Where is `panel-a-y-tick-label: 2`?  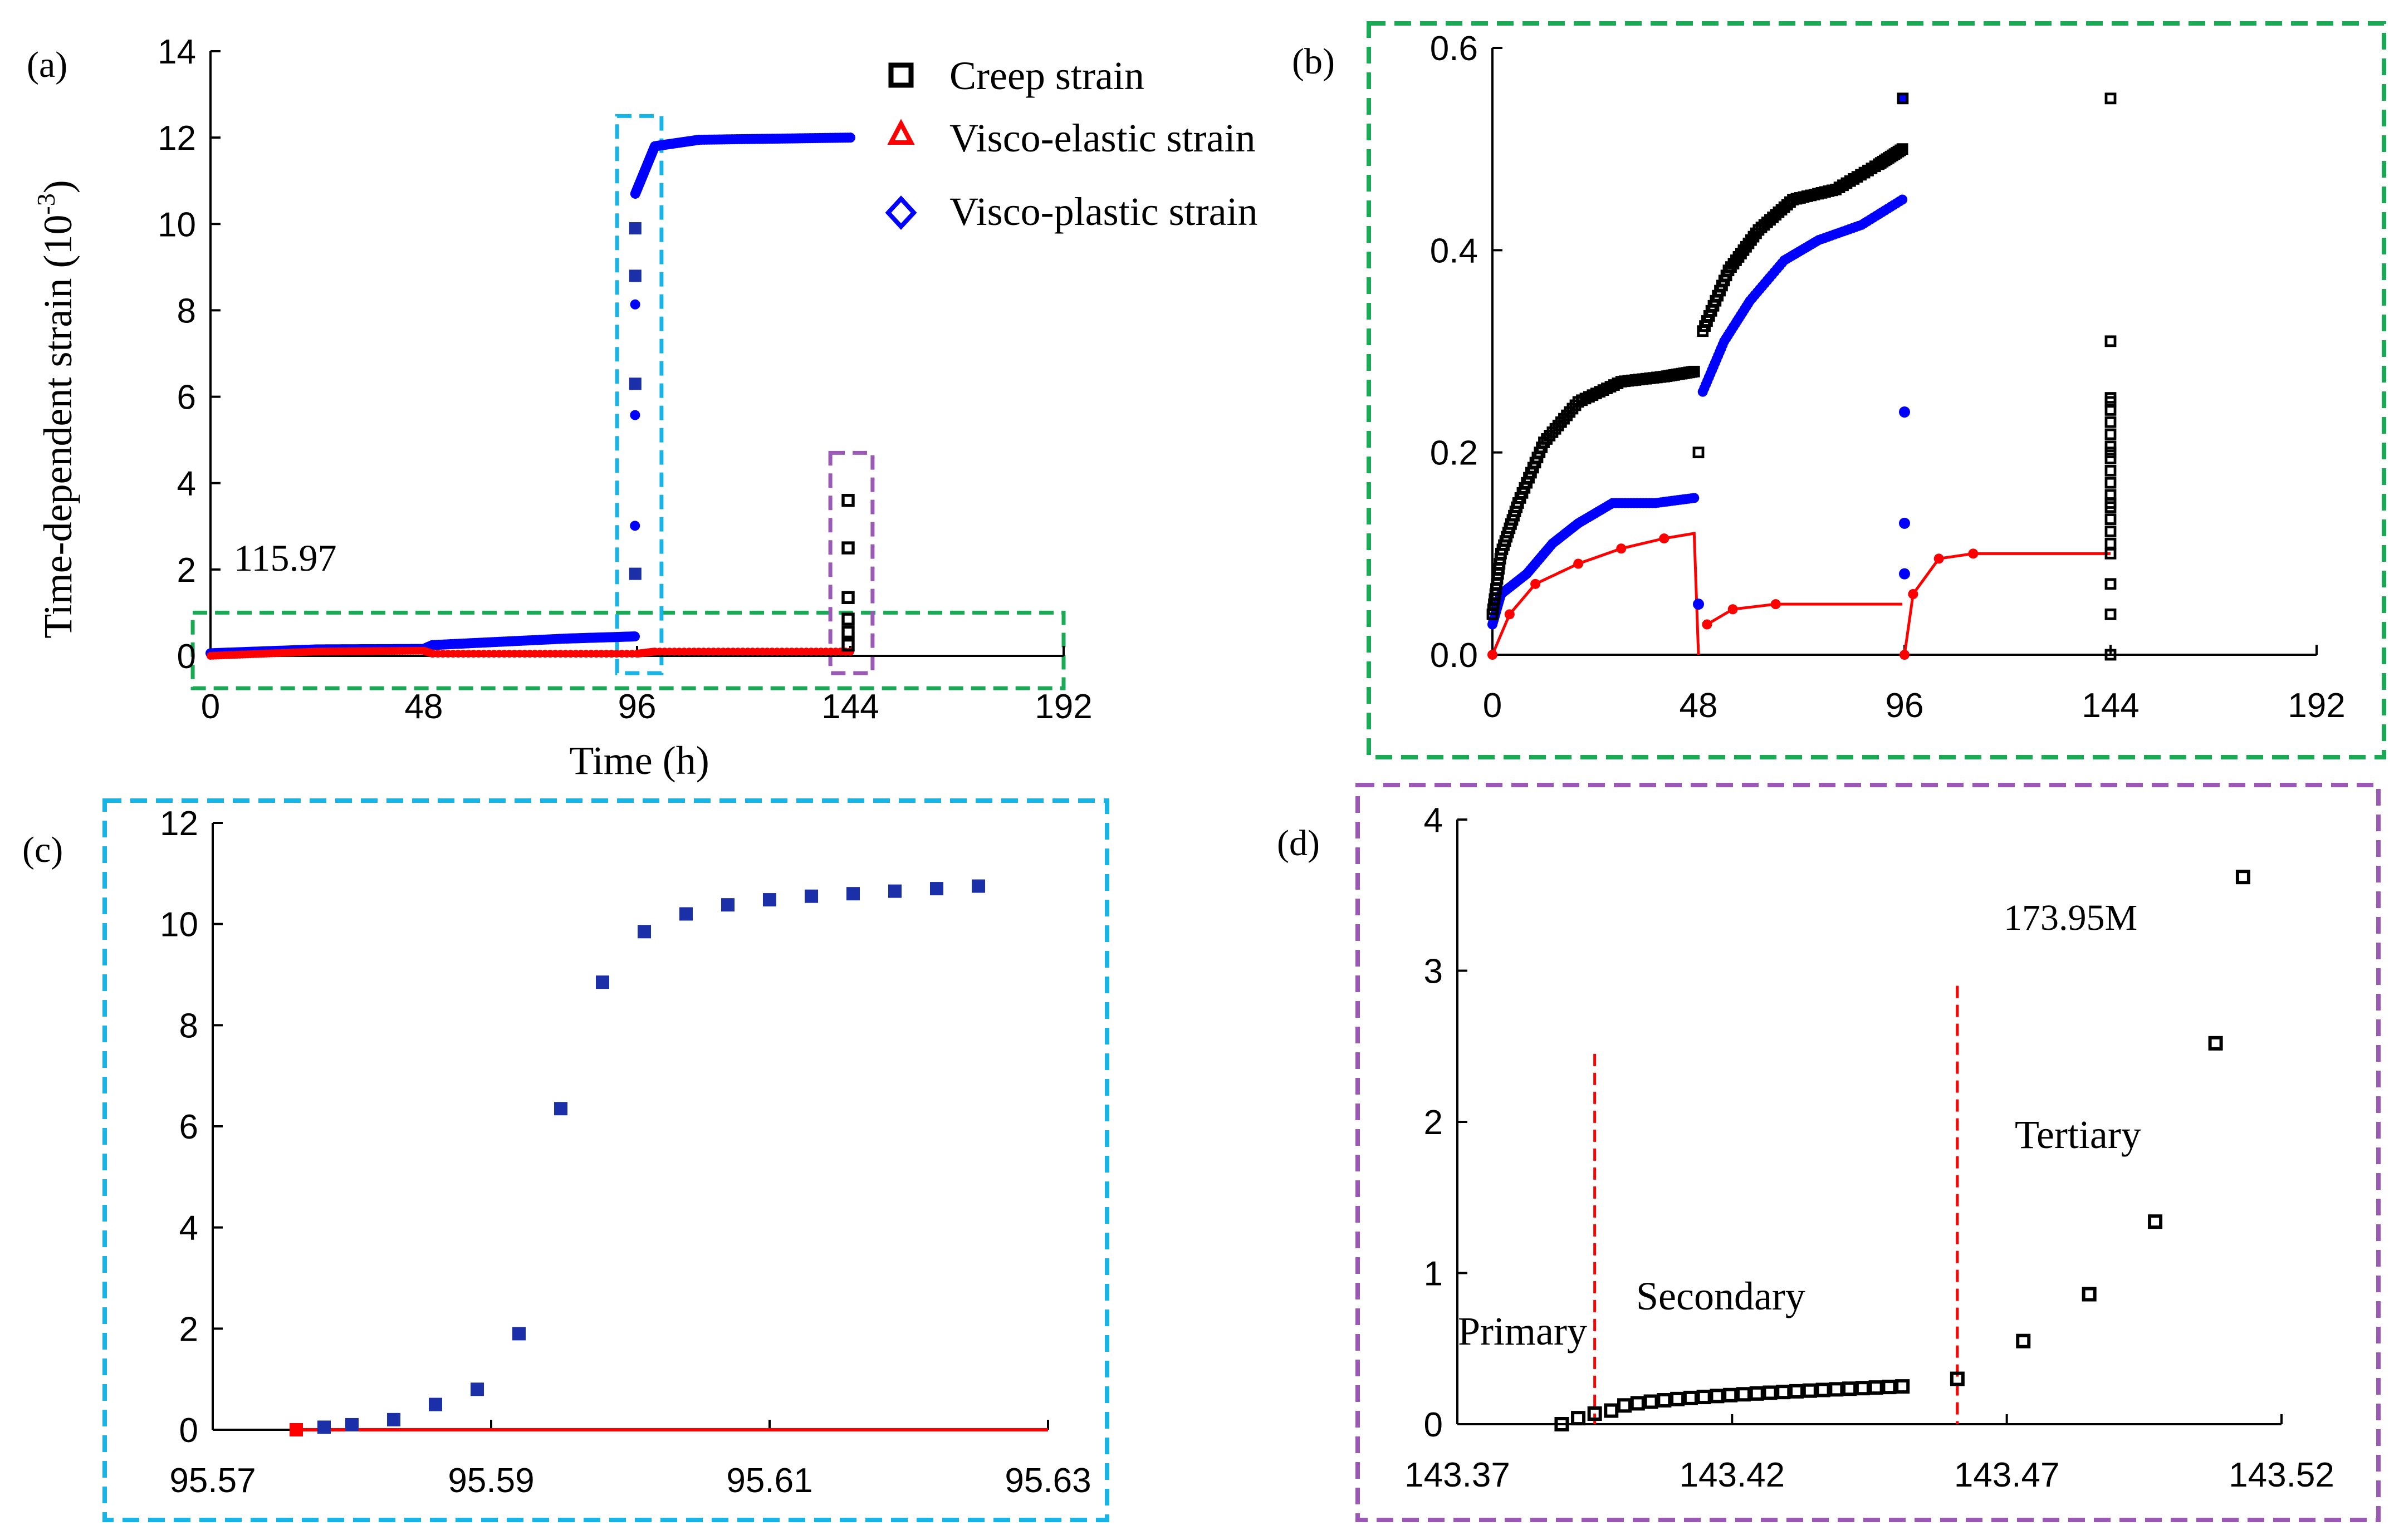
panel-a-y-tick-label: 2 is located at coordinates (186, 570).